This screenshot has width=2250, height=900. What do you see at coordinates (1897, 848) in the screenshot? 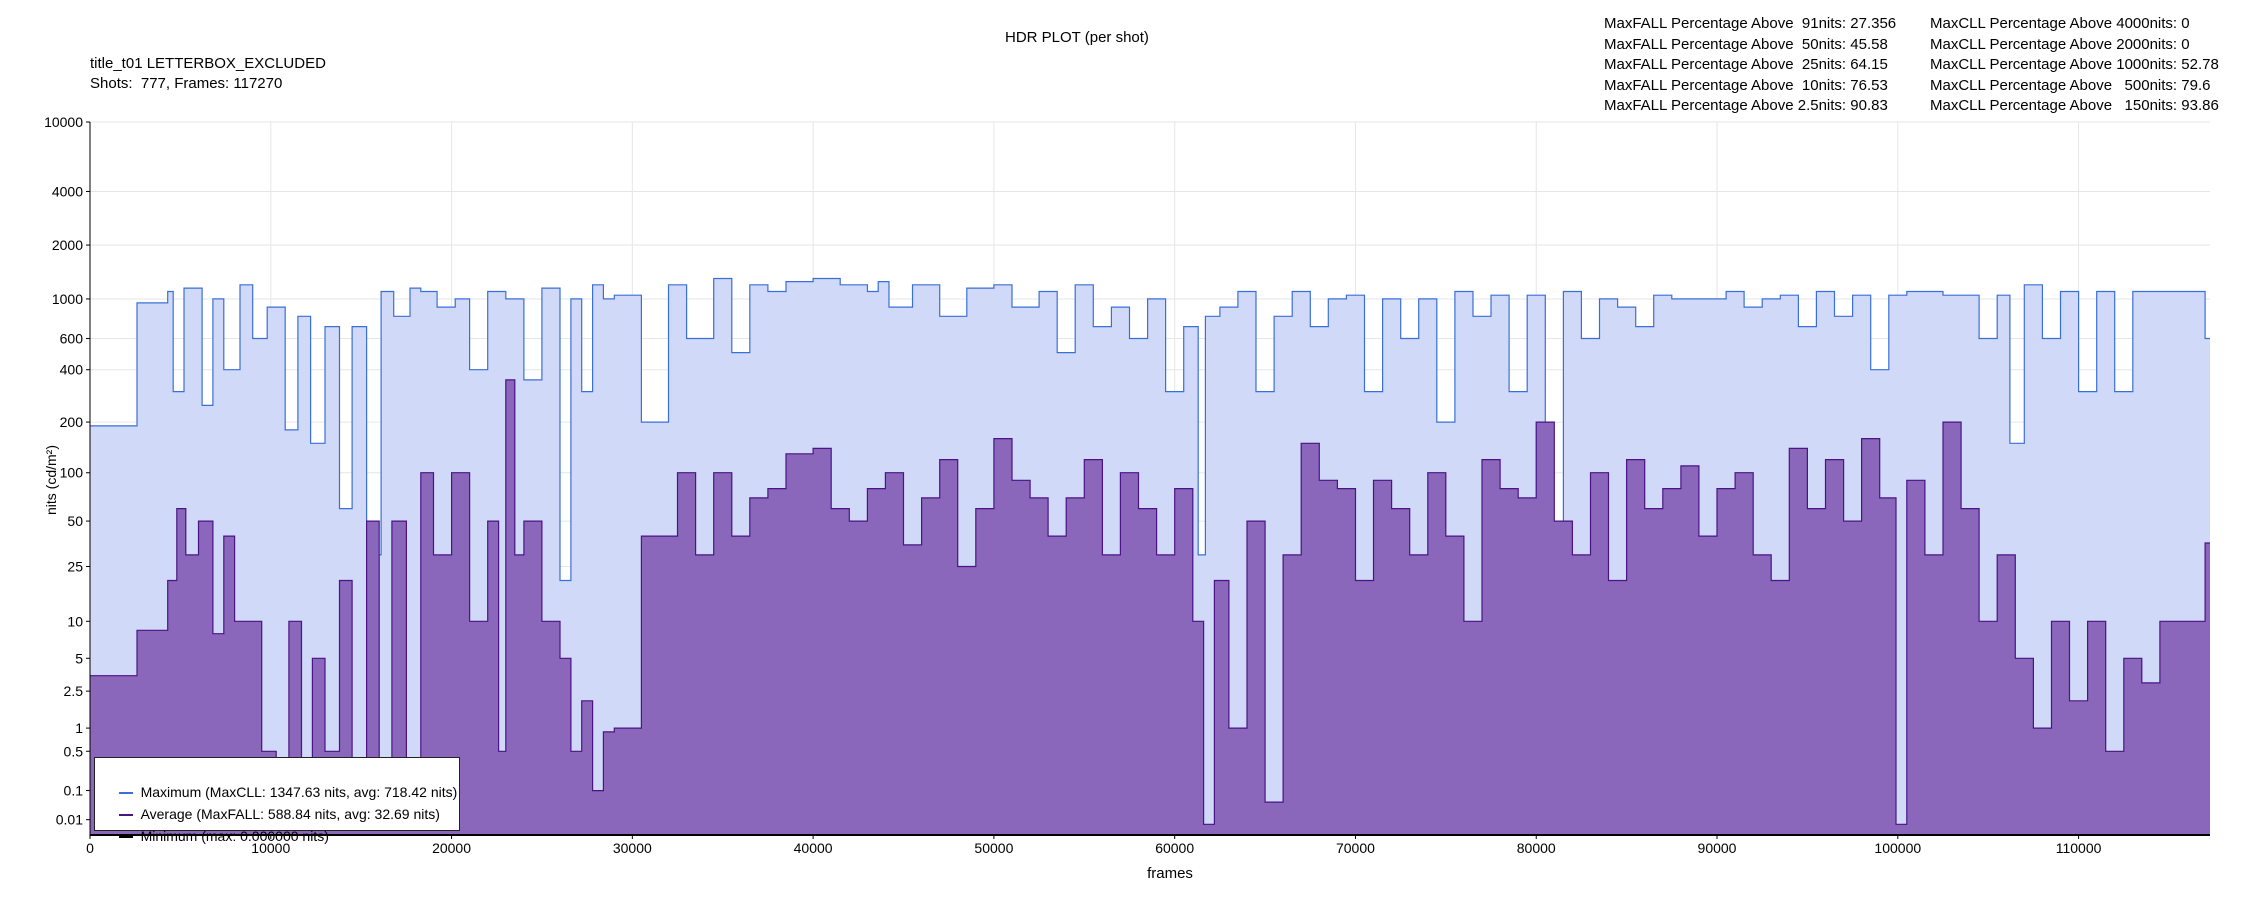
I see `x-tick-label: 100000` at bounding box center [1897, 848].